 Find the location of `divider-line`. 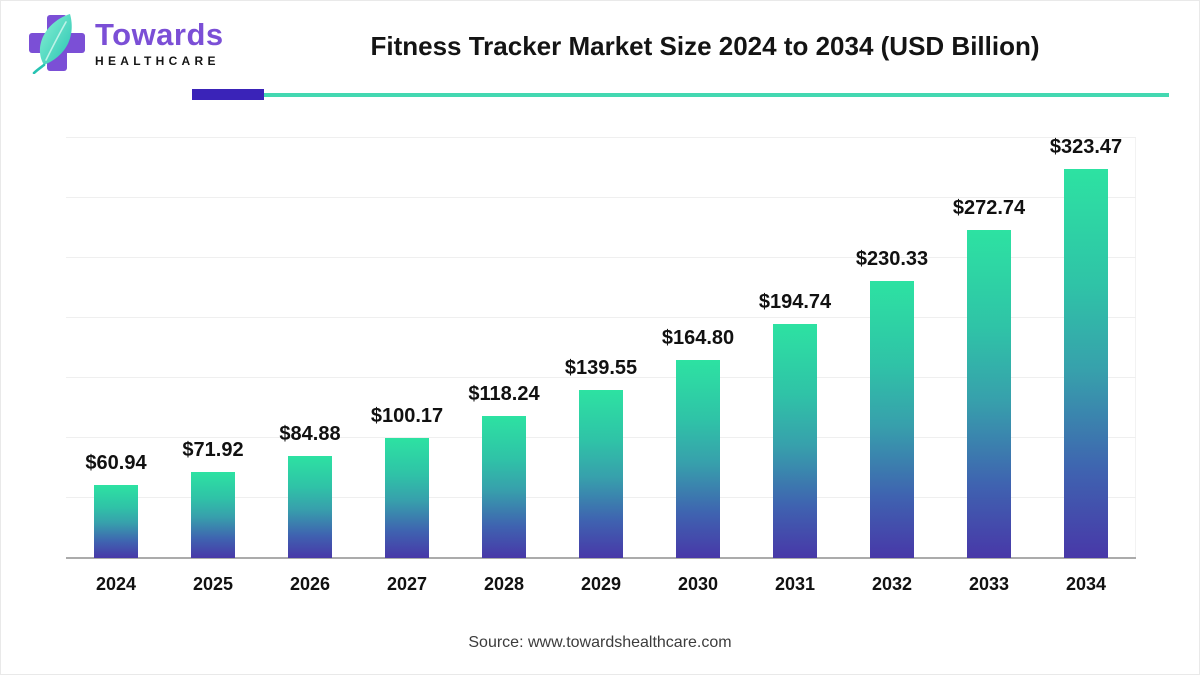

divider-line is located at coordinates (716, 95).